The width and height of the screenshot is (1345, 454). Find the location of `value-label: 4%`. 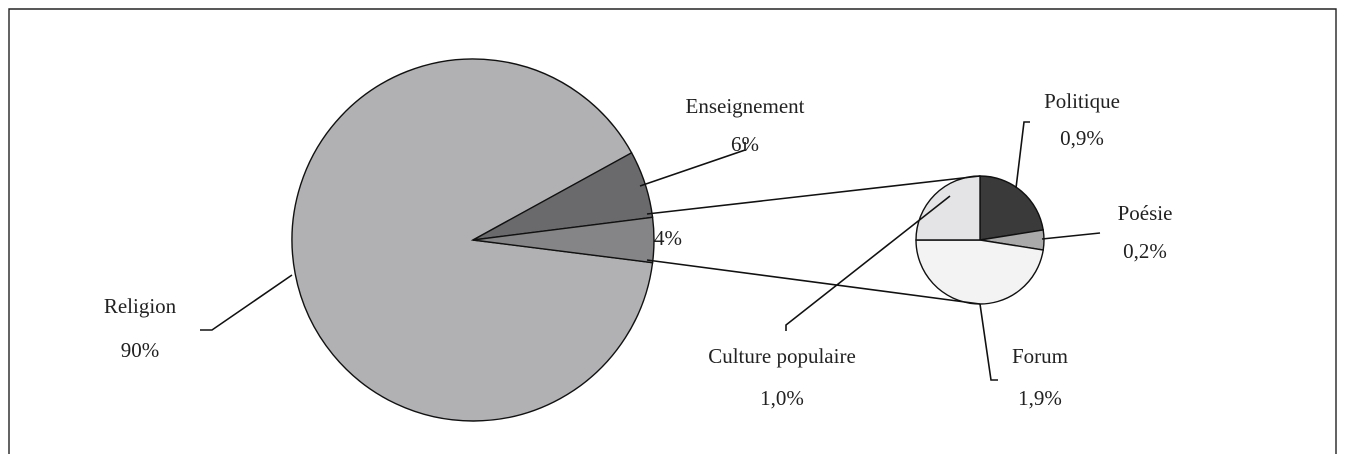

value-label: 4% is located at coordinates (668, 238).